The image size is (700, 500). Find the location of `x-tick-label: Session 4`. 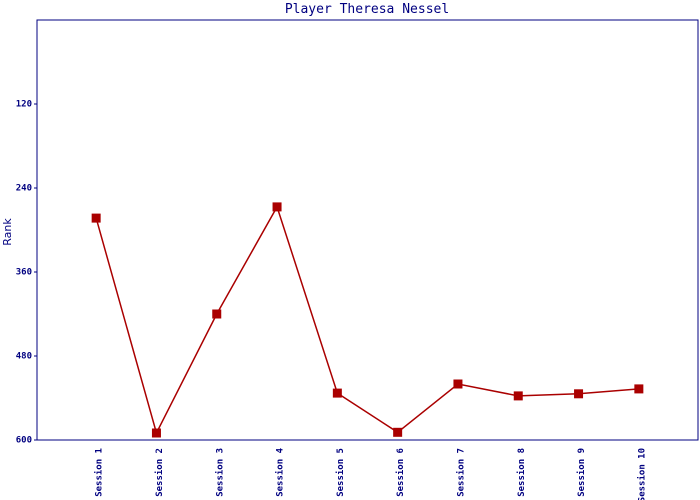

x-tick-label: Session 4 is located at coordinates (280, 471).